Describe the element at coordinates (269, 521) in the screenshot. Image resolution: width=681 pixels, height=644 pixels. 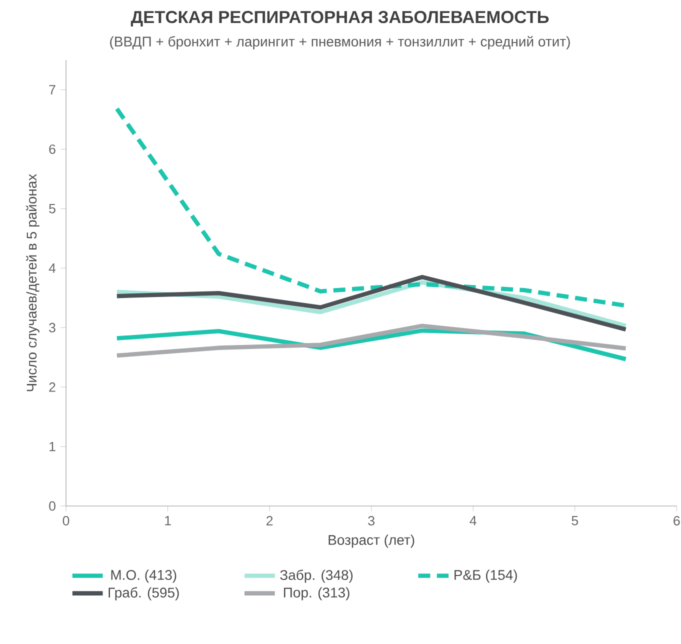
I see `x-tick-label: 2` at that location.